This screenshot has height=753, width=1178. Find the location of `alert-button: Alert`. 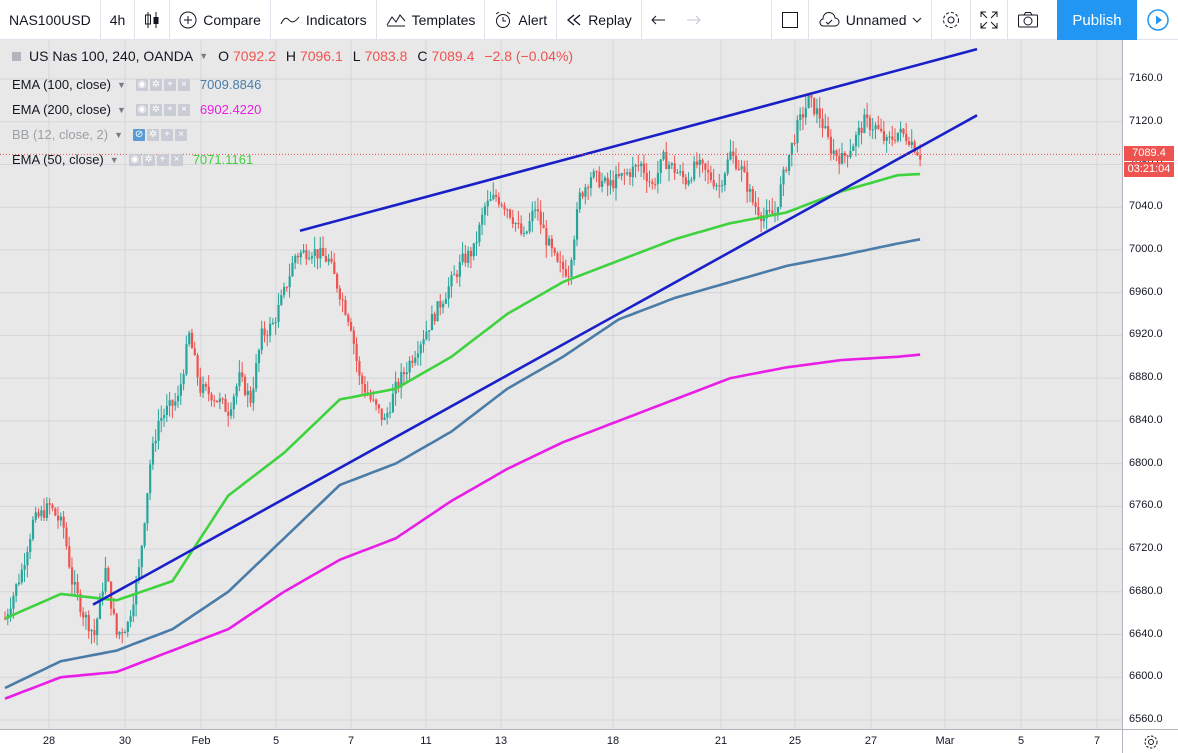

alert-button: Alert is located at coordinates (521, 20).